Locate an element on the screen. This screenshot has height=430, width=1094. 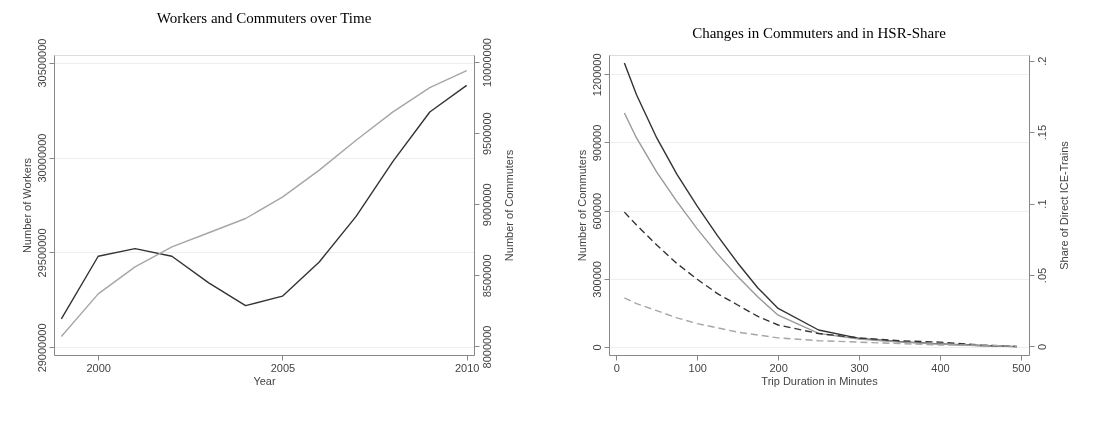
x-tick-label: 100 is located at coordinates (697, 367).